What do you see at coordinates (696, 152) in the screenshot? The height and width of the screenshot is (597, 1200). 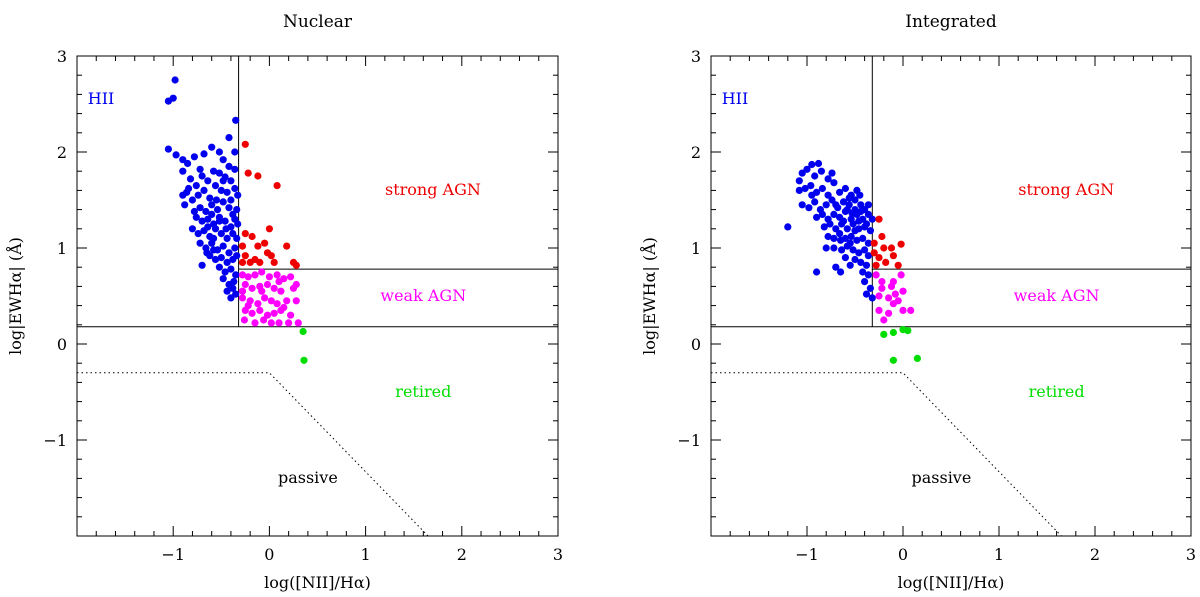 I see `y-tick-label: 2` at bounding box center [696, 152].